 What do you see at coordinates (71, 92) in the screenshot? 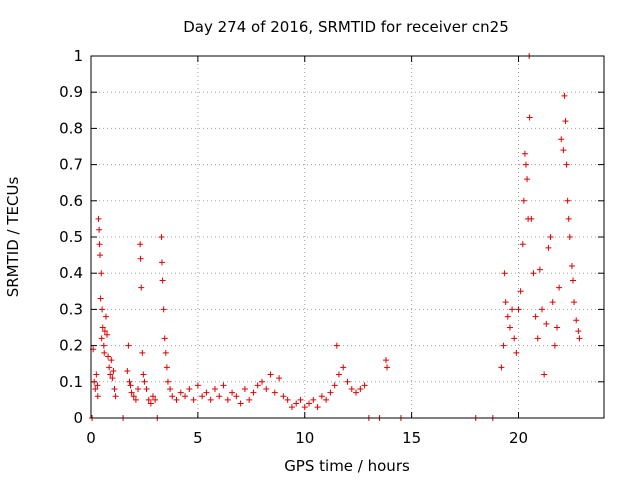
I see `y-tick-label: 0.9` at bounding box center [71, 92].